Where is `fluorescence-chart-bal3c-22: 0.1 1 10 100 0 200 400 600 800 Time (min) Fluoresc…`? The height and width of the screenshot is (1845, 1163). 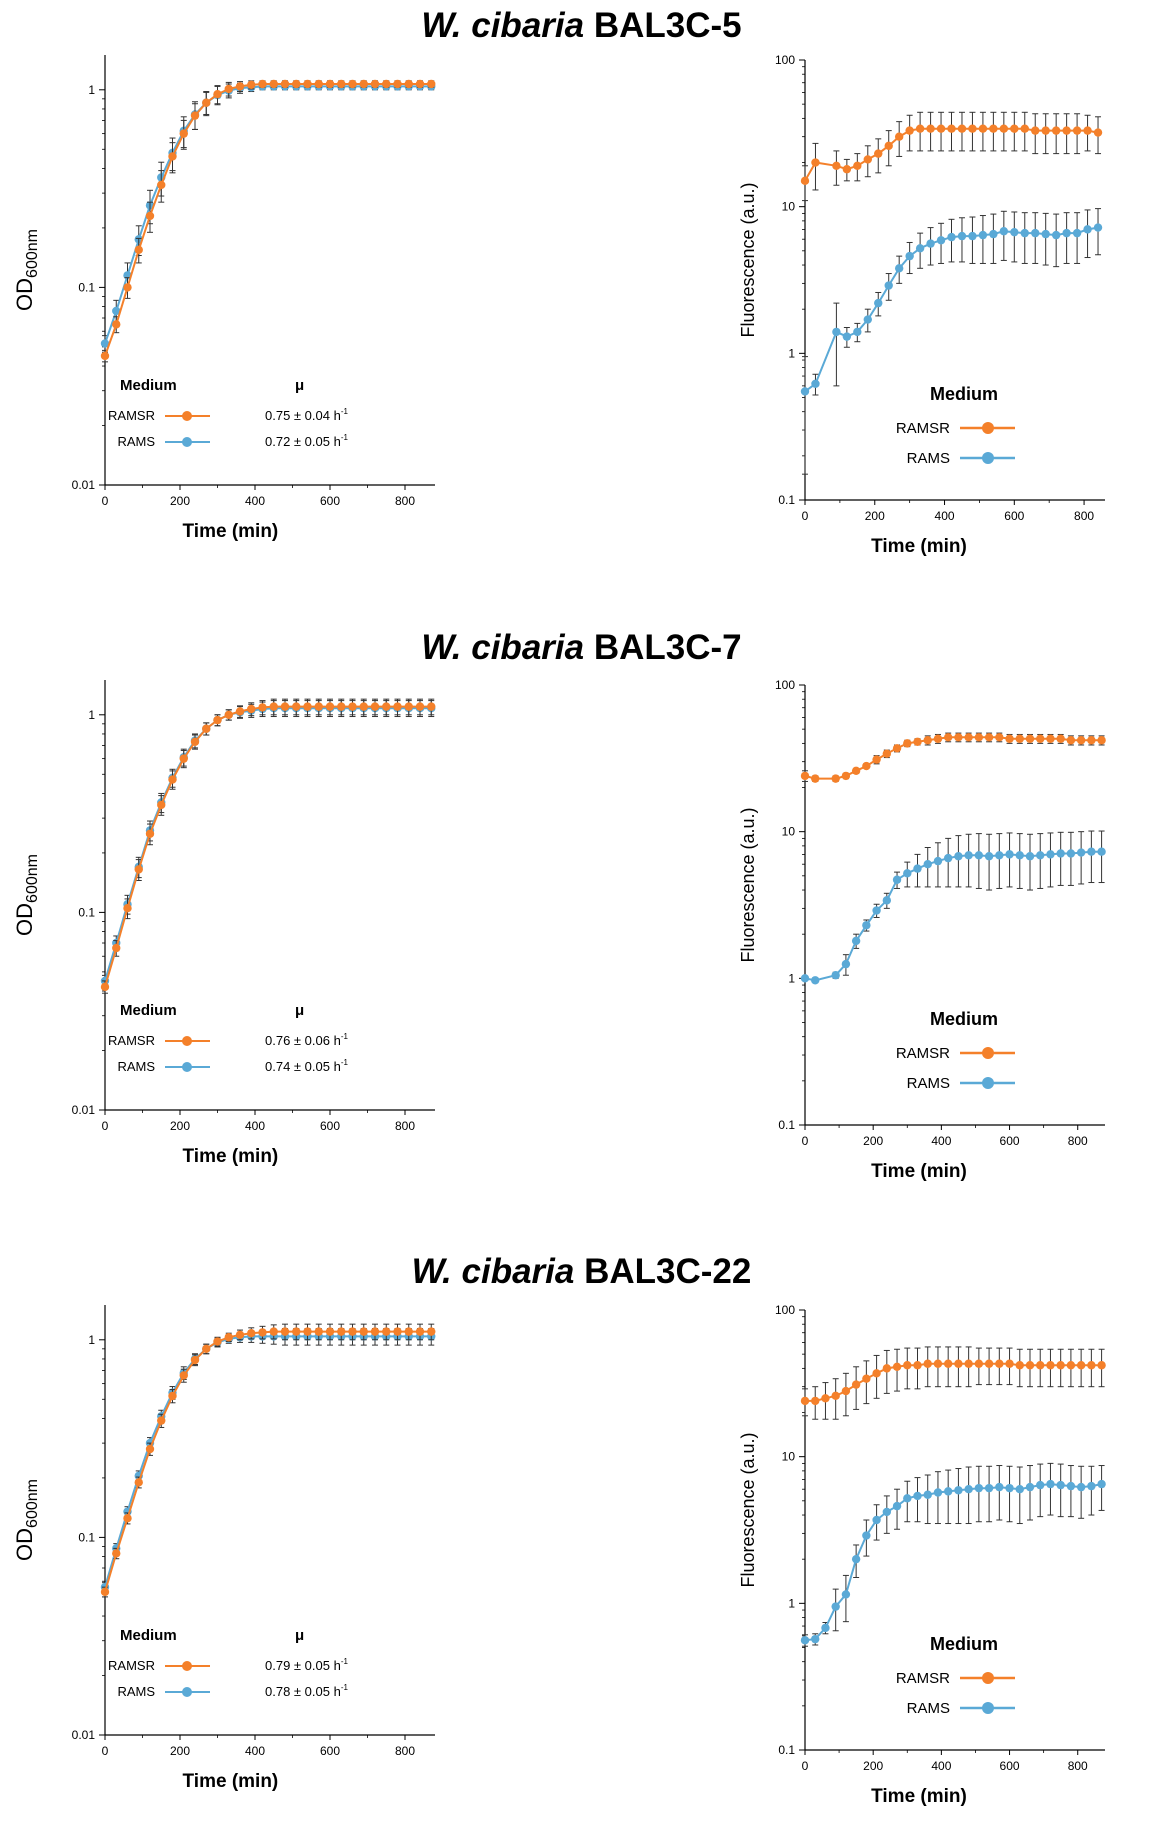 fluorescence-chart-bal3c-22: 0.1 1 10 100 0 200 400 600 800 Time (min) Fluoresc… is located at coordinates (922, 1555).